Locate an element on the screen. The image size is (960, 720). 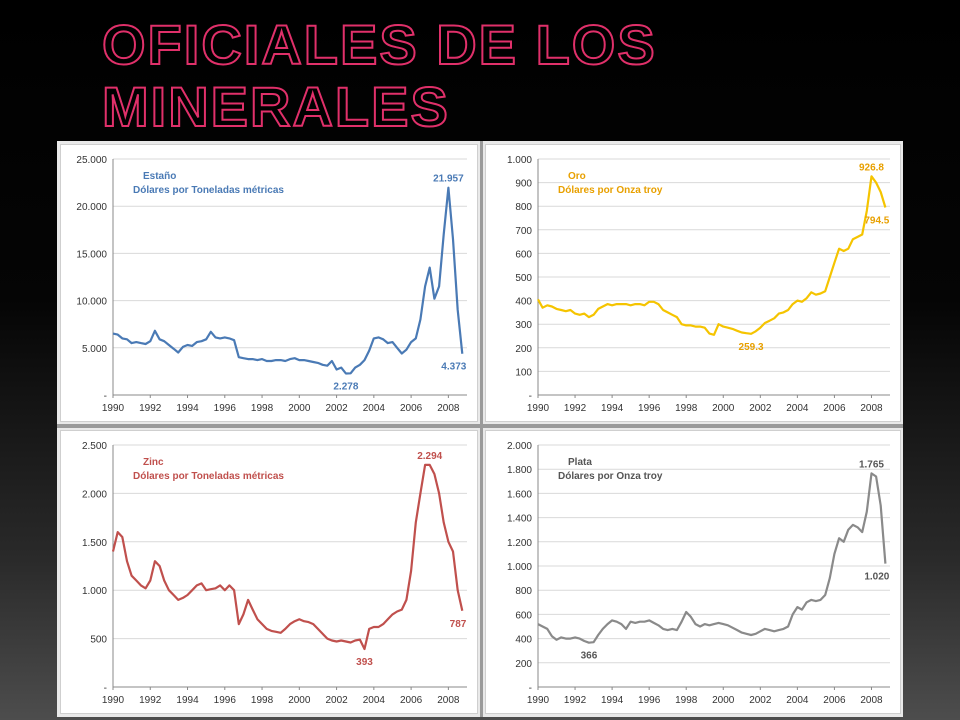
oro-chart-title: Oro is located at coordinates (577, 176).